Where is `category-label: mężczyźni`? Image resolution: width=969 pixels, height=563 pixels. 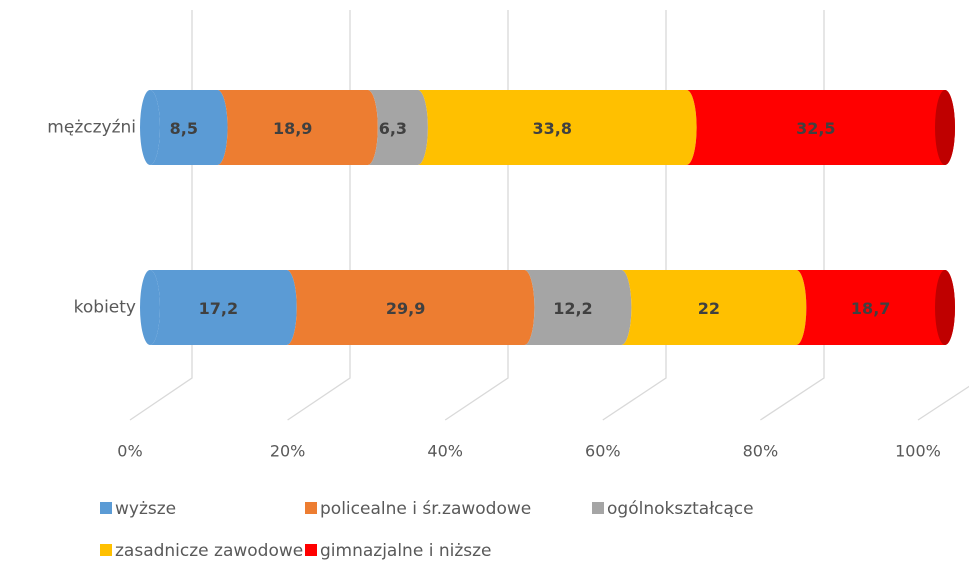 category-label: mężczyźni is located at coordinates (91, 128).